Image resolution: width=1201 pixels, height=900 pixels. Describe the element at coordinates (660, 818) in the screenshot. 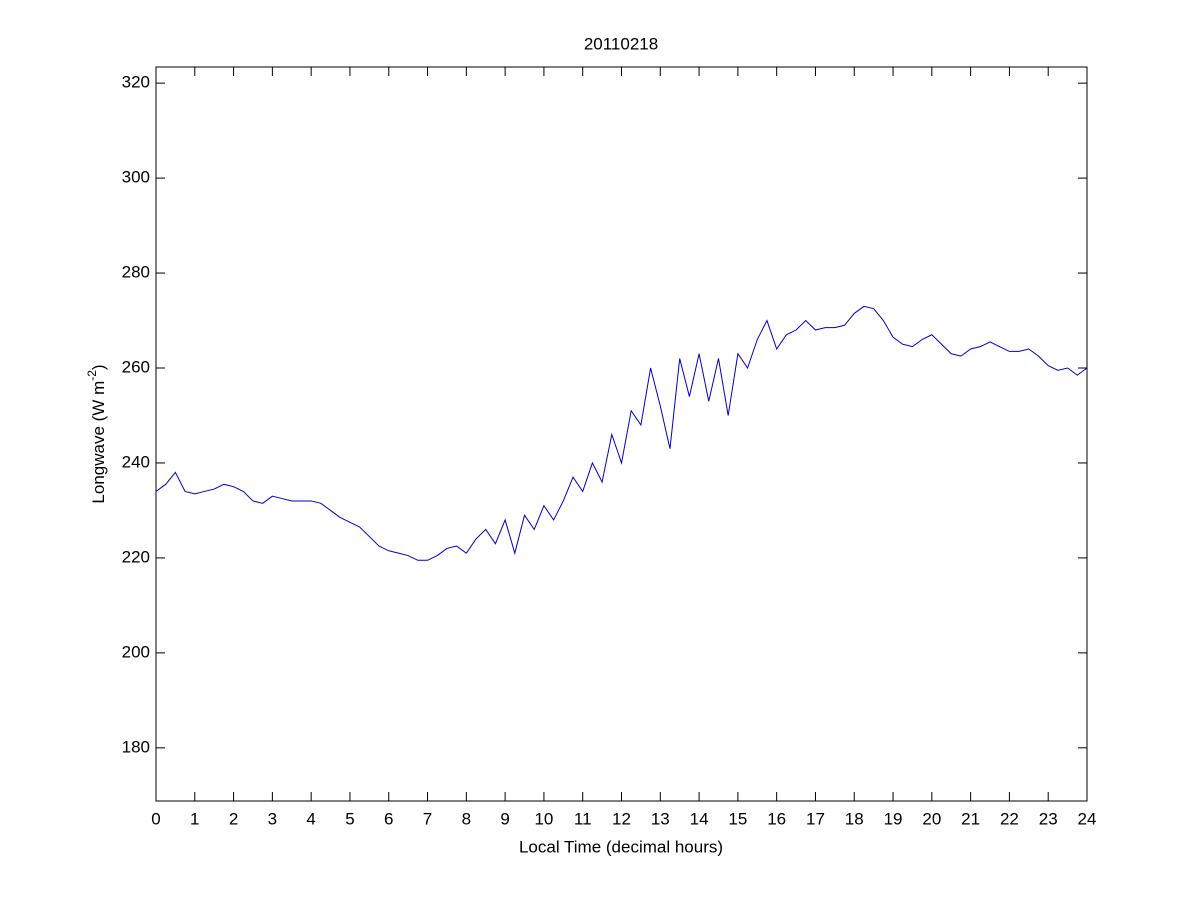

I see `x-tick-label: 13` at that location.